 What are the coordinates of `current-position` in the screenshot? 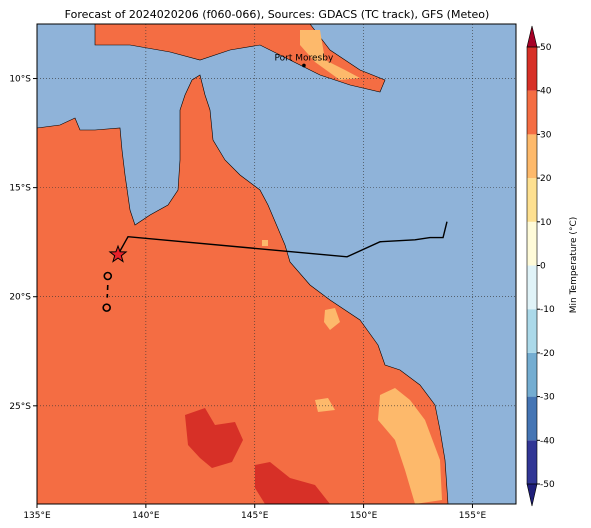 It's located at (118, 253).